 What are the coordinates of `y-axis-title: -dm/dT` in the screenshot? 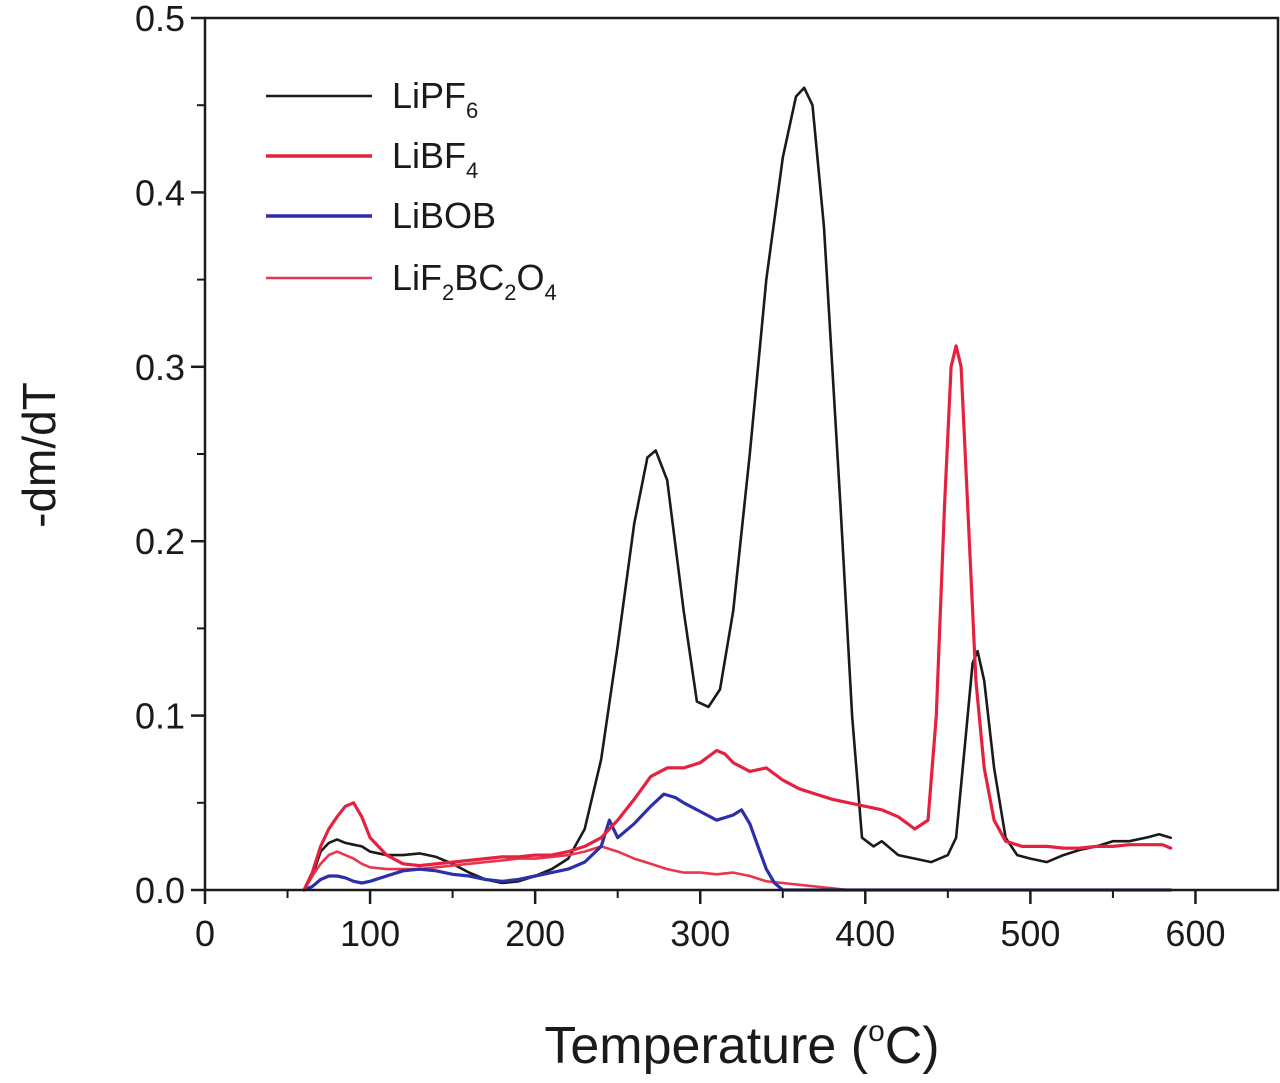 It's located at (39, 455).